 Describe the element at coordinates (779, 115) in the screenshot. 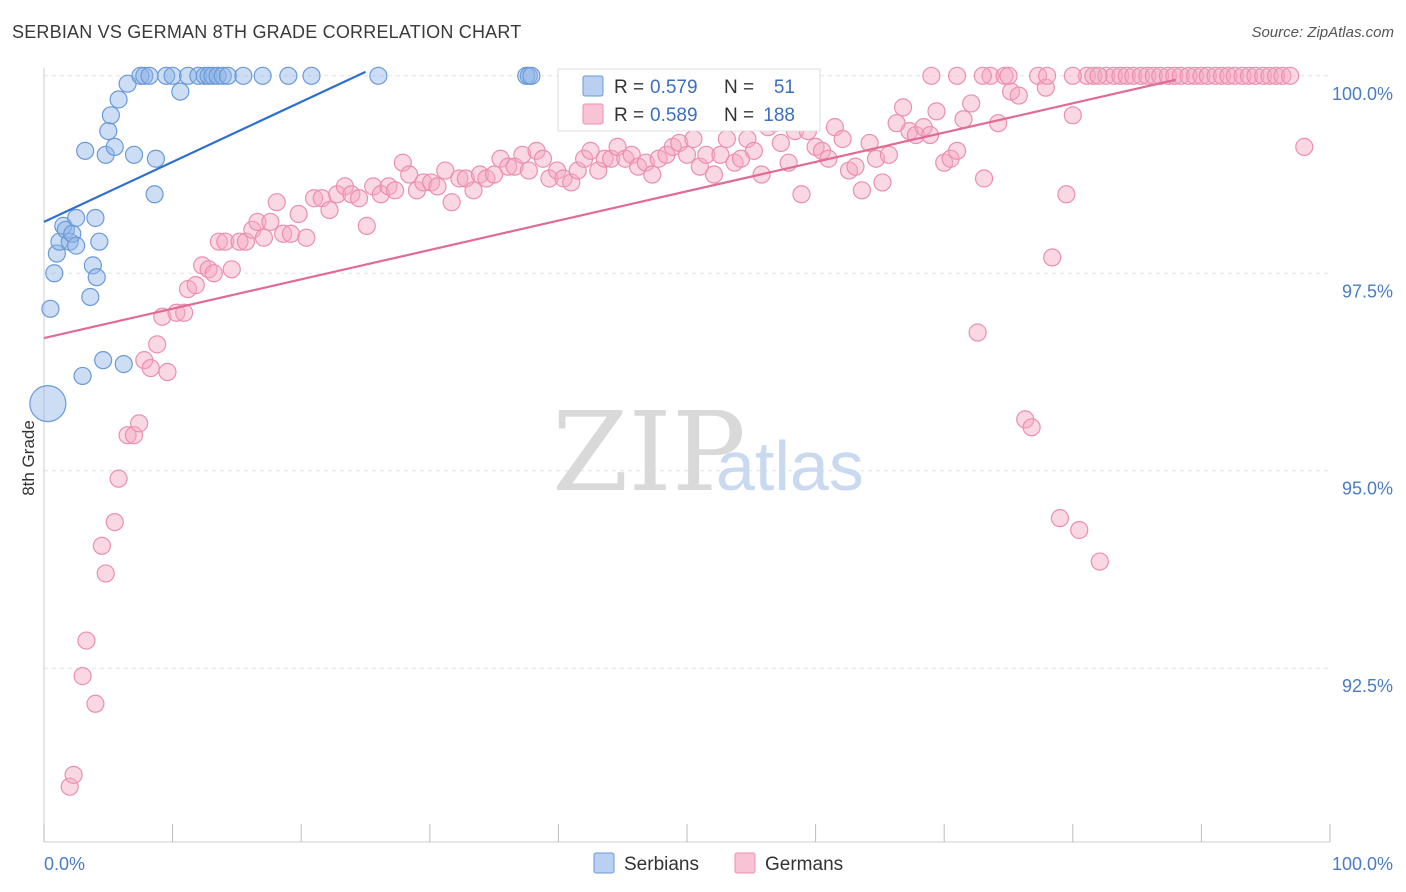

I see `legend-n-value-2: 188` at that location.